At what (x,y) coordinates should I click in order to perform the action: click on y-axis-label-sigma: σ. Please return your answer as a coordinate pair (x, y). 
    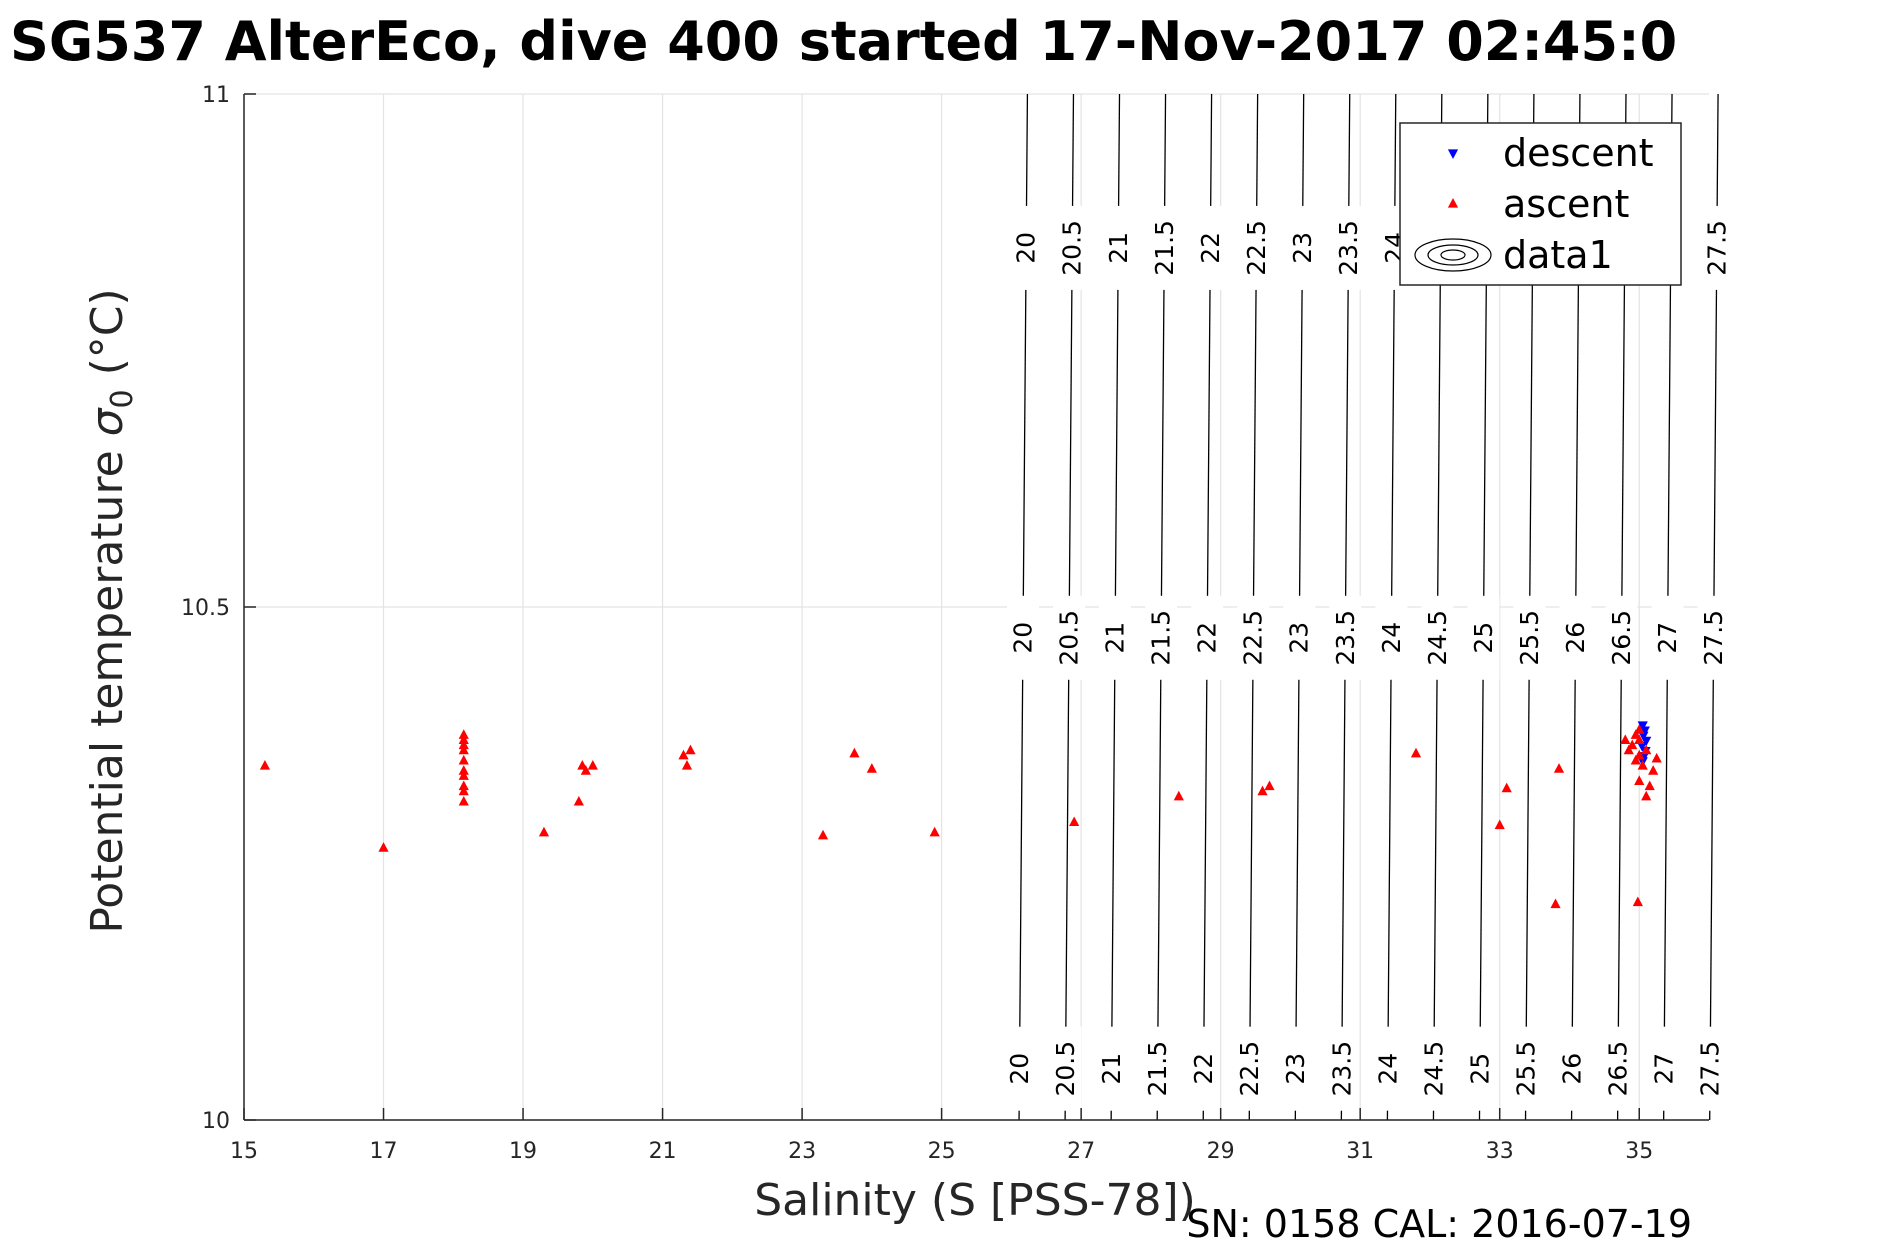
    Looking at the image, I should click on (107, 421).